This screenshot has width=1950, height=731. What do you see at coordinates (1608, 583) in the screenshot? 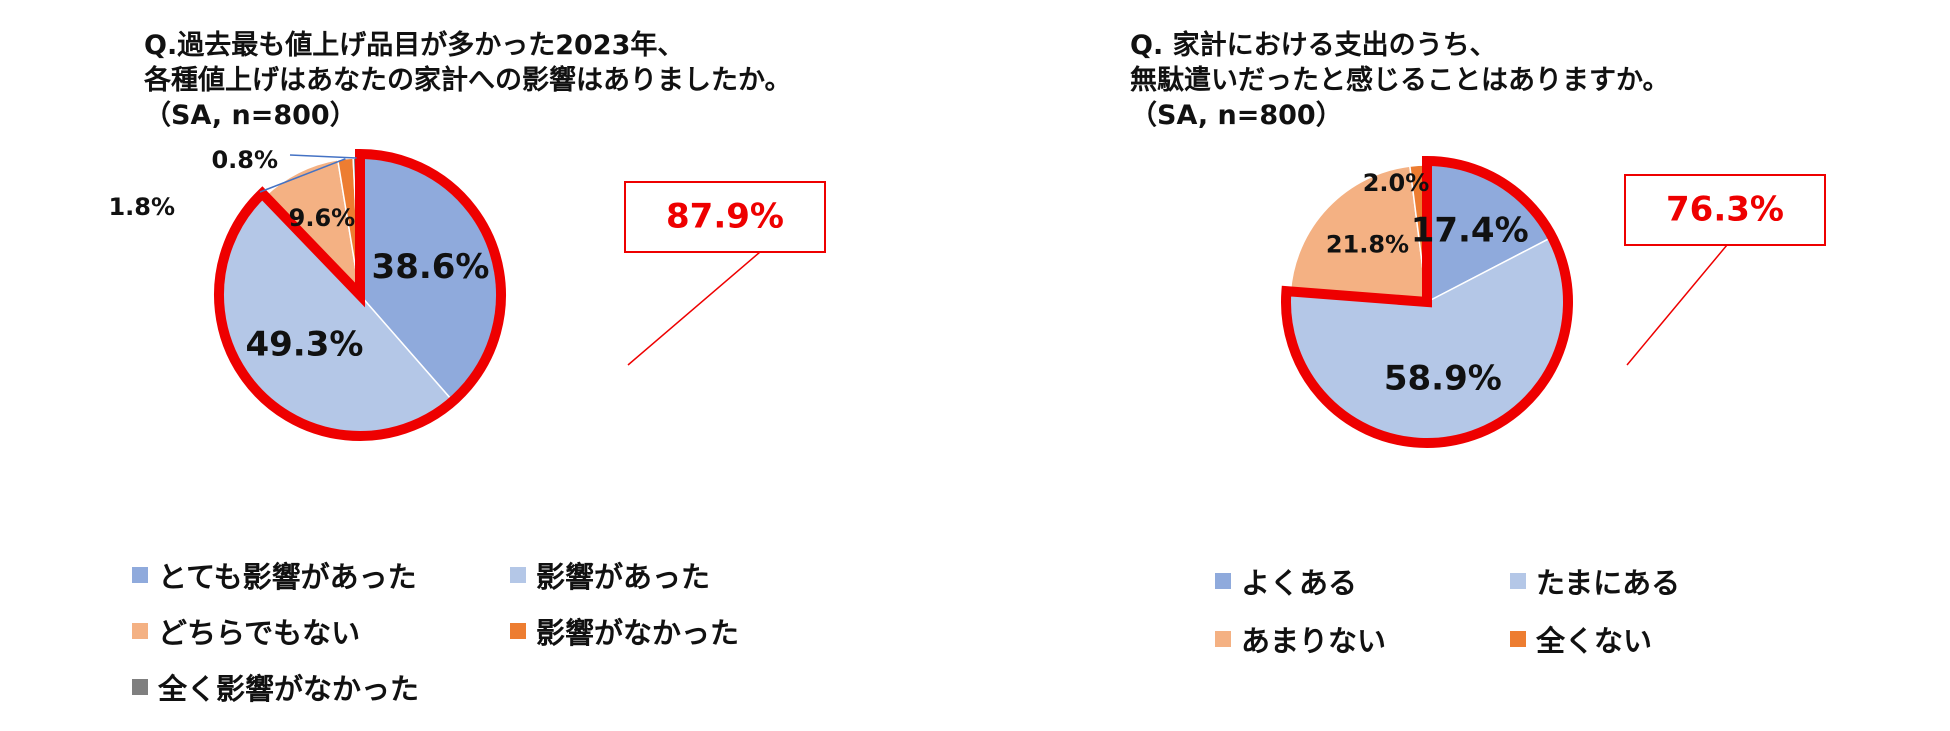
I see `legend-label: たまにある` at bounding box center [1608, 583].